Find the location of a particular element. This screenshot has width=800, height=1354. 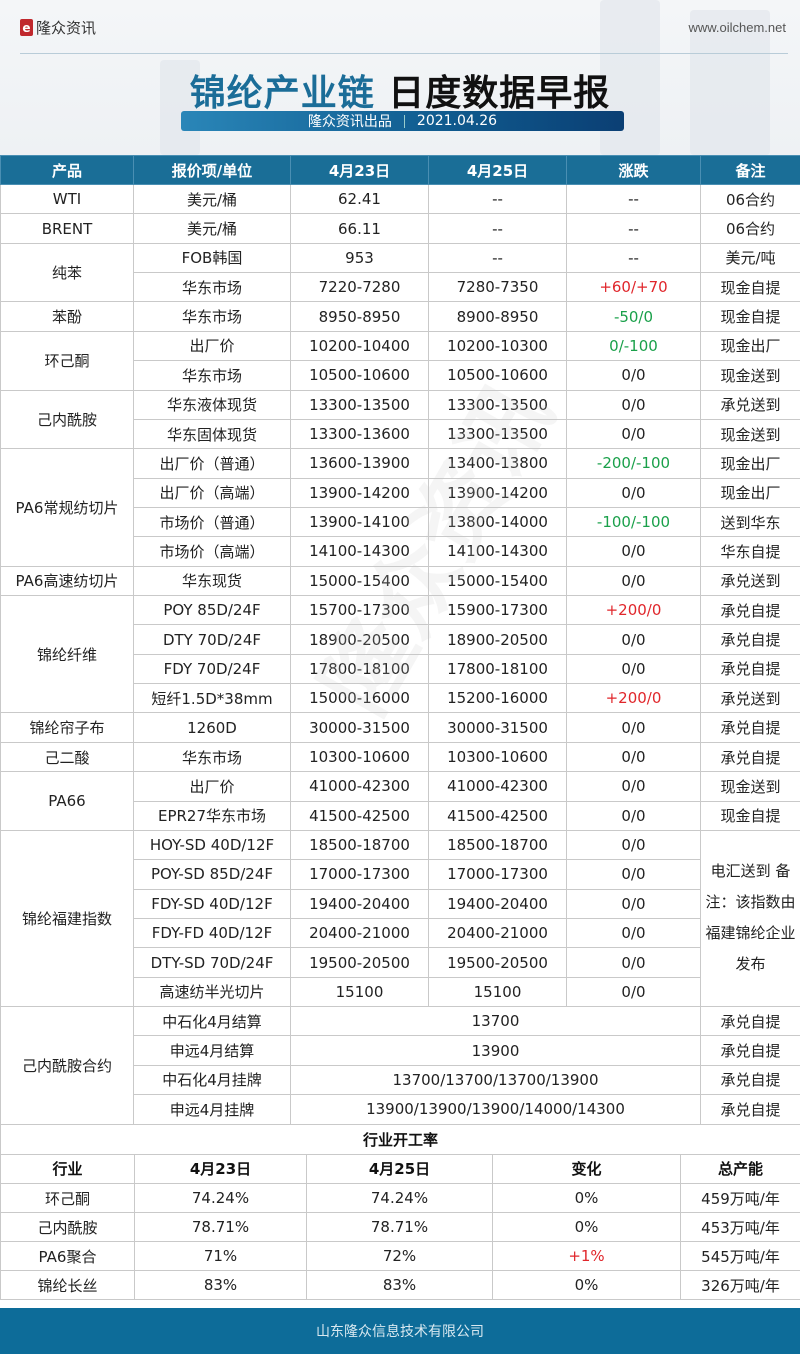

contract-price: 13700/13700/13700/13900 is located at coordinates (495, 1080).